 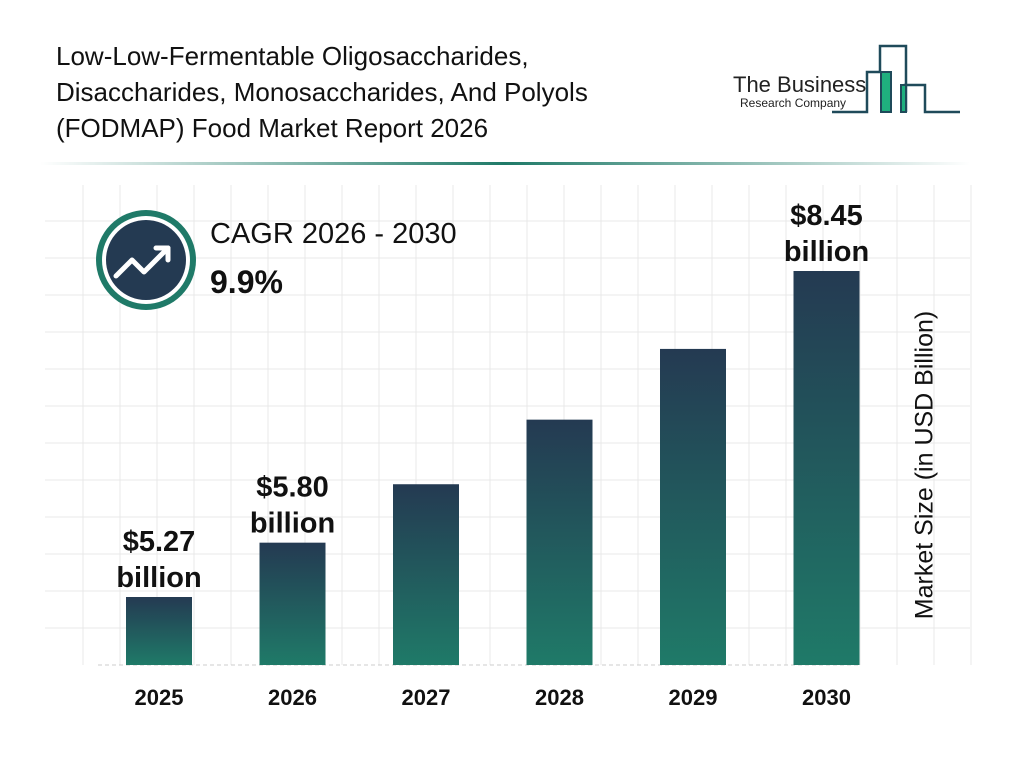 What do you see at coordinates (426, 574) in the screenshot?
I see `bar-2027` at bounding box center [426, 574].